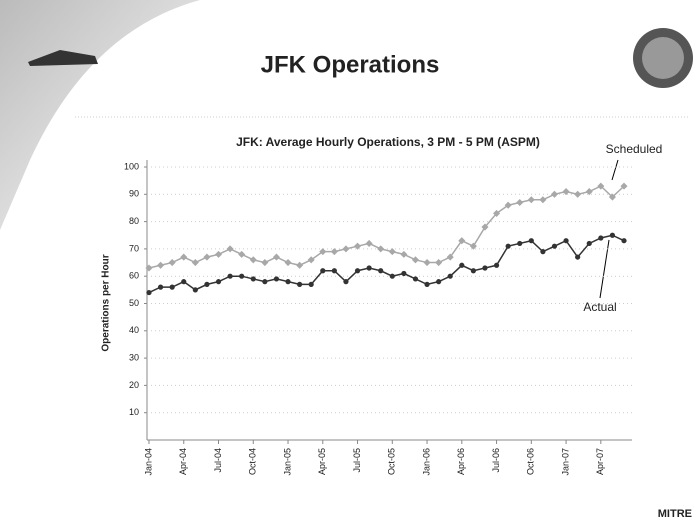 This screenshot has height=527, width=699. What do you see at coordinates (675, 514) in the screenshot?
I see `footer-logo: MITRE` at bounding box center [675, 514].